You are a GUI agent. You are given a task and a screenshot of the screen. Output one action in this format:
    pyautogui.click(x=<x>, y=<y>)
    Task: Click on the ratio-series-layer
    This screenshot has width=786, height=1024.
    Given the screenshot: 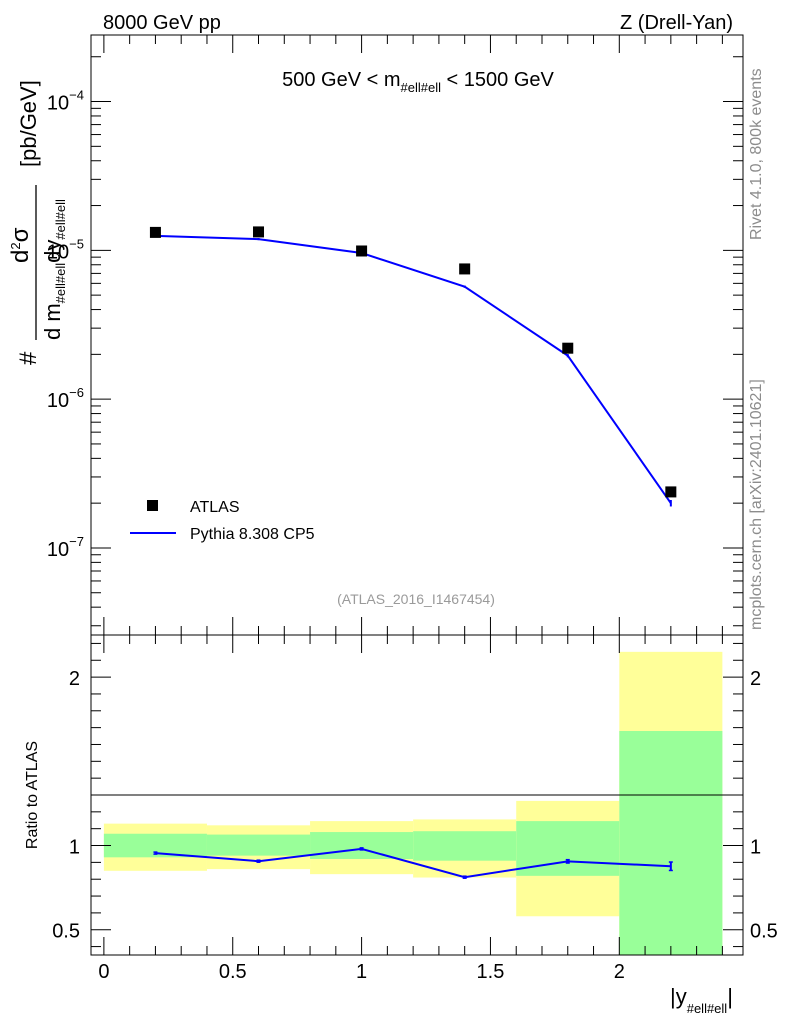 What is the action you would take?
    pyautogui.click(x=413, y=863)
    